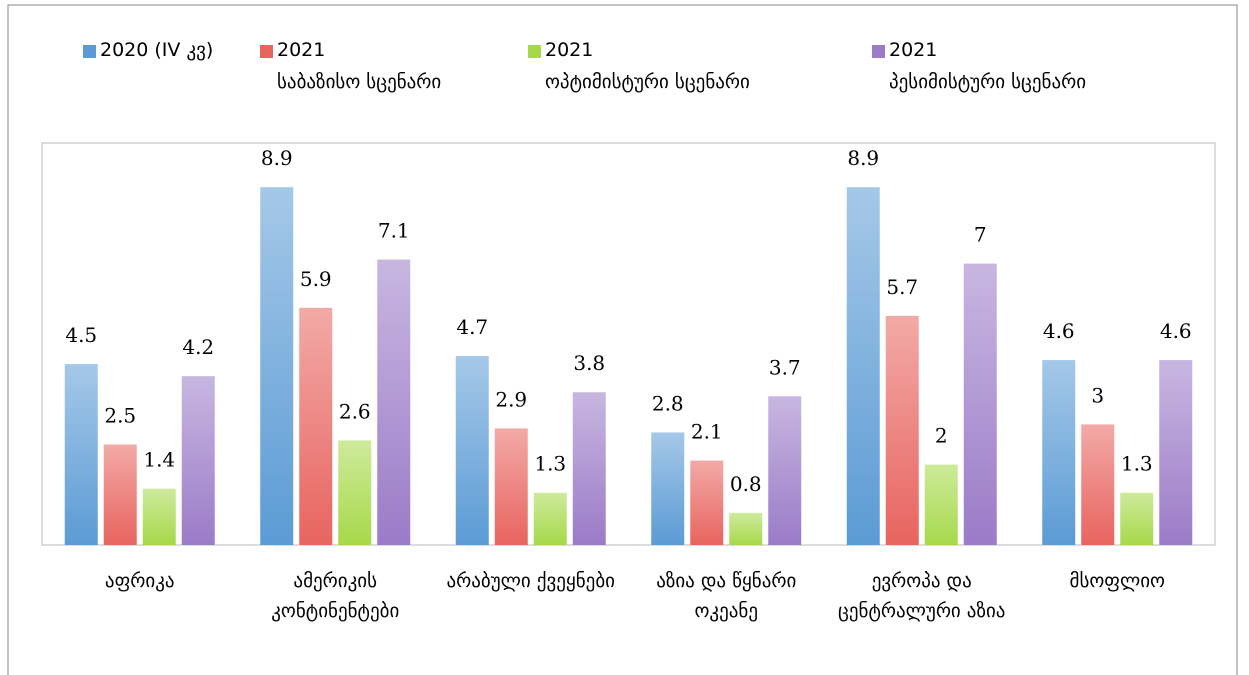 The height and width of the screenshot is (675, 1249). What do you see at coordinates (726, 596) in the screenshot?
I see `x-tick-label: აზია და წყნარი ოკეანე` at bounding box center [726, 596].